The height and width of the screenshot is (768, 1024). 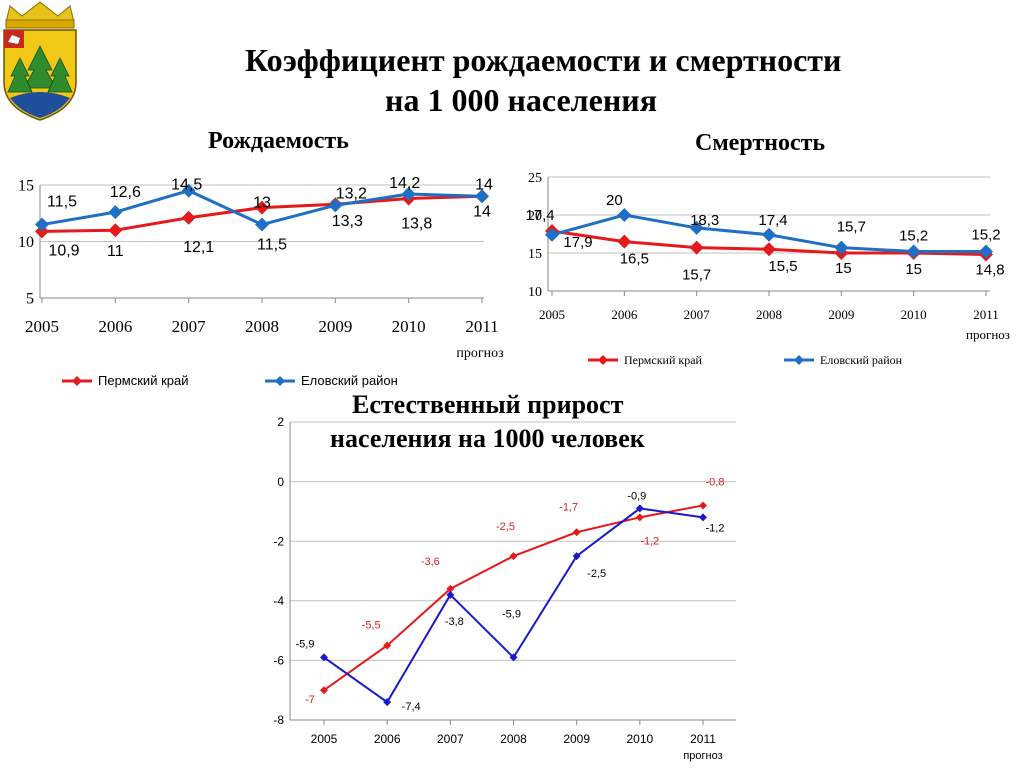 I want to click on data-label: -7, so click(x=310, y=700).